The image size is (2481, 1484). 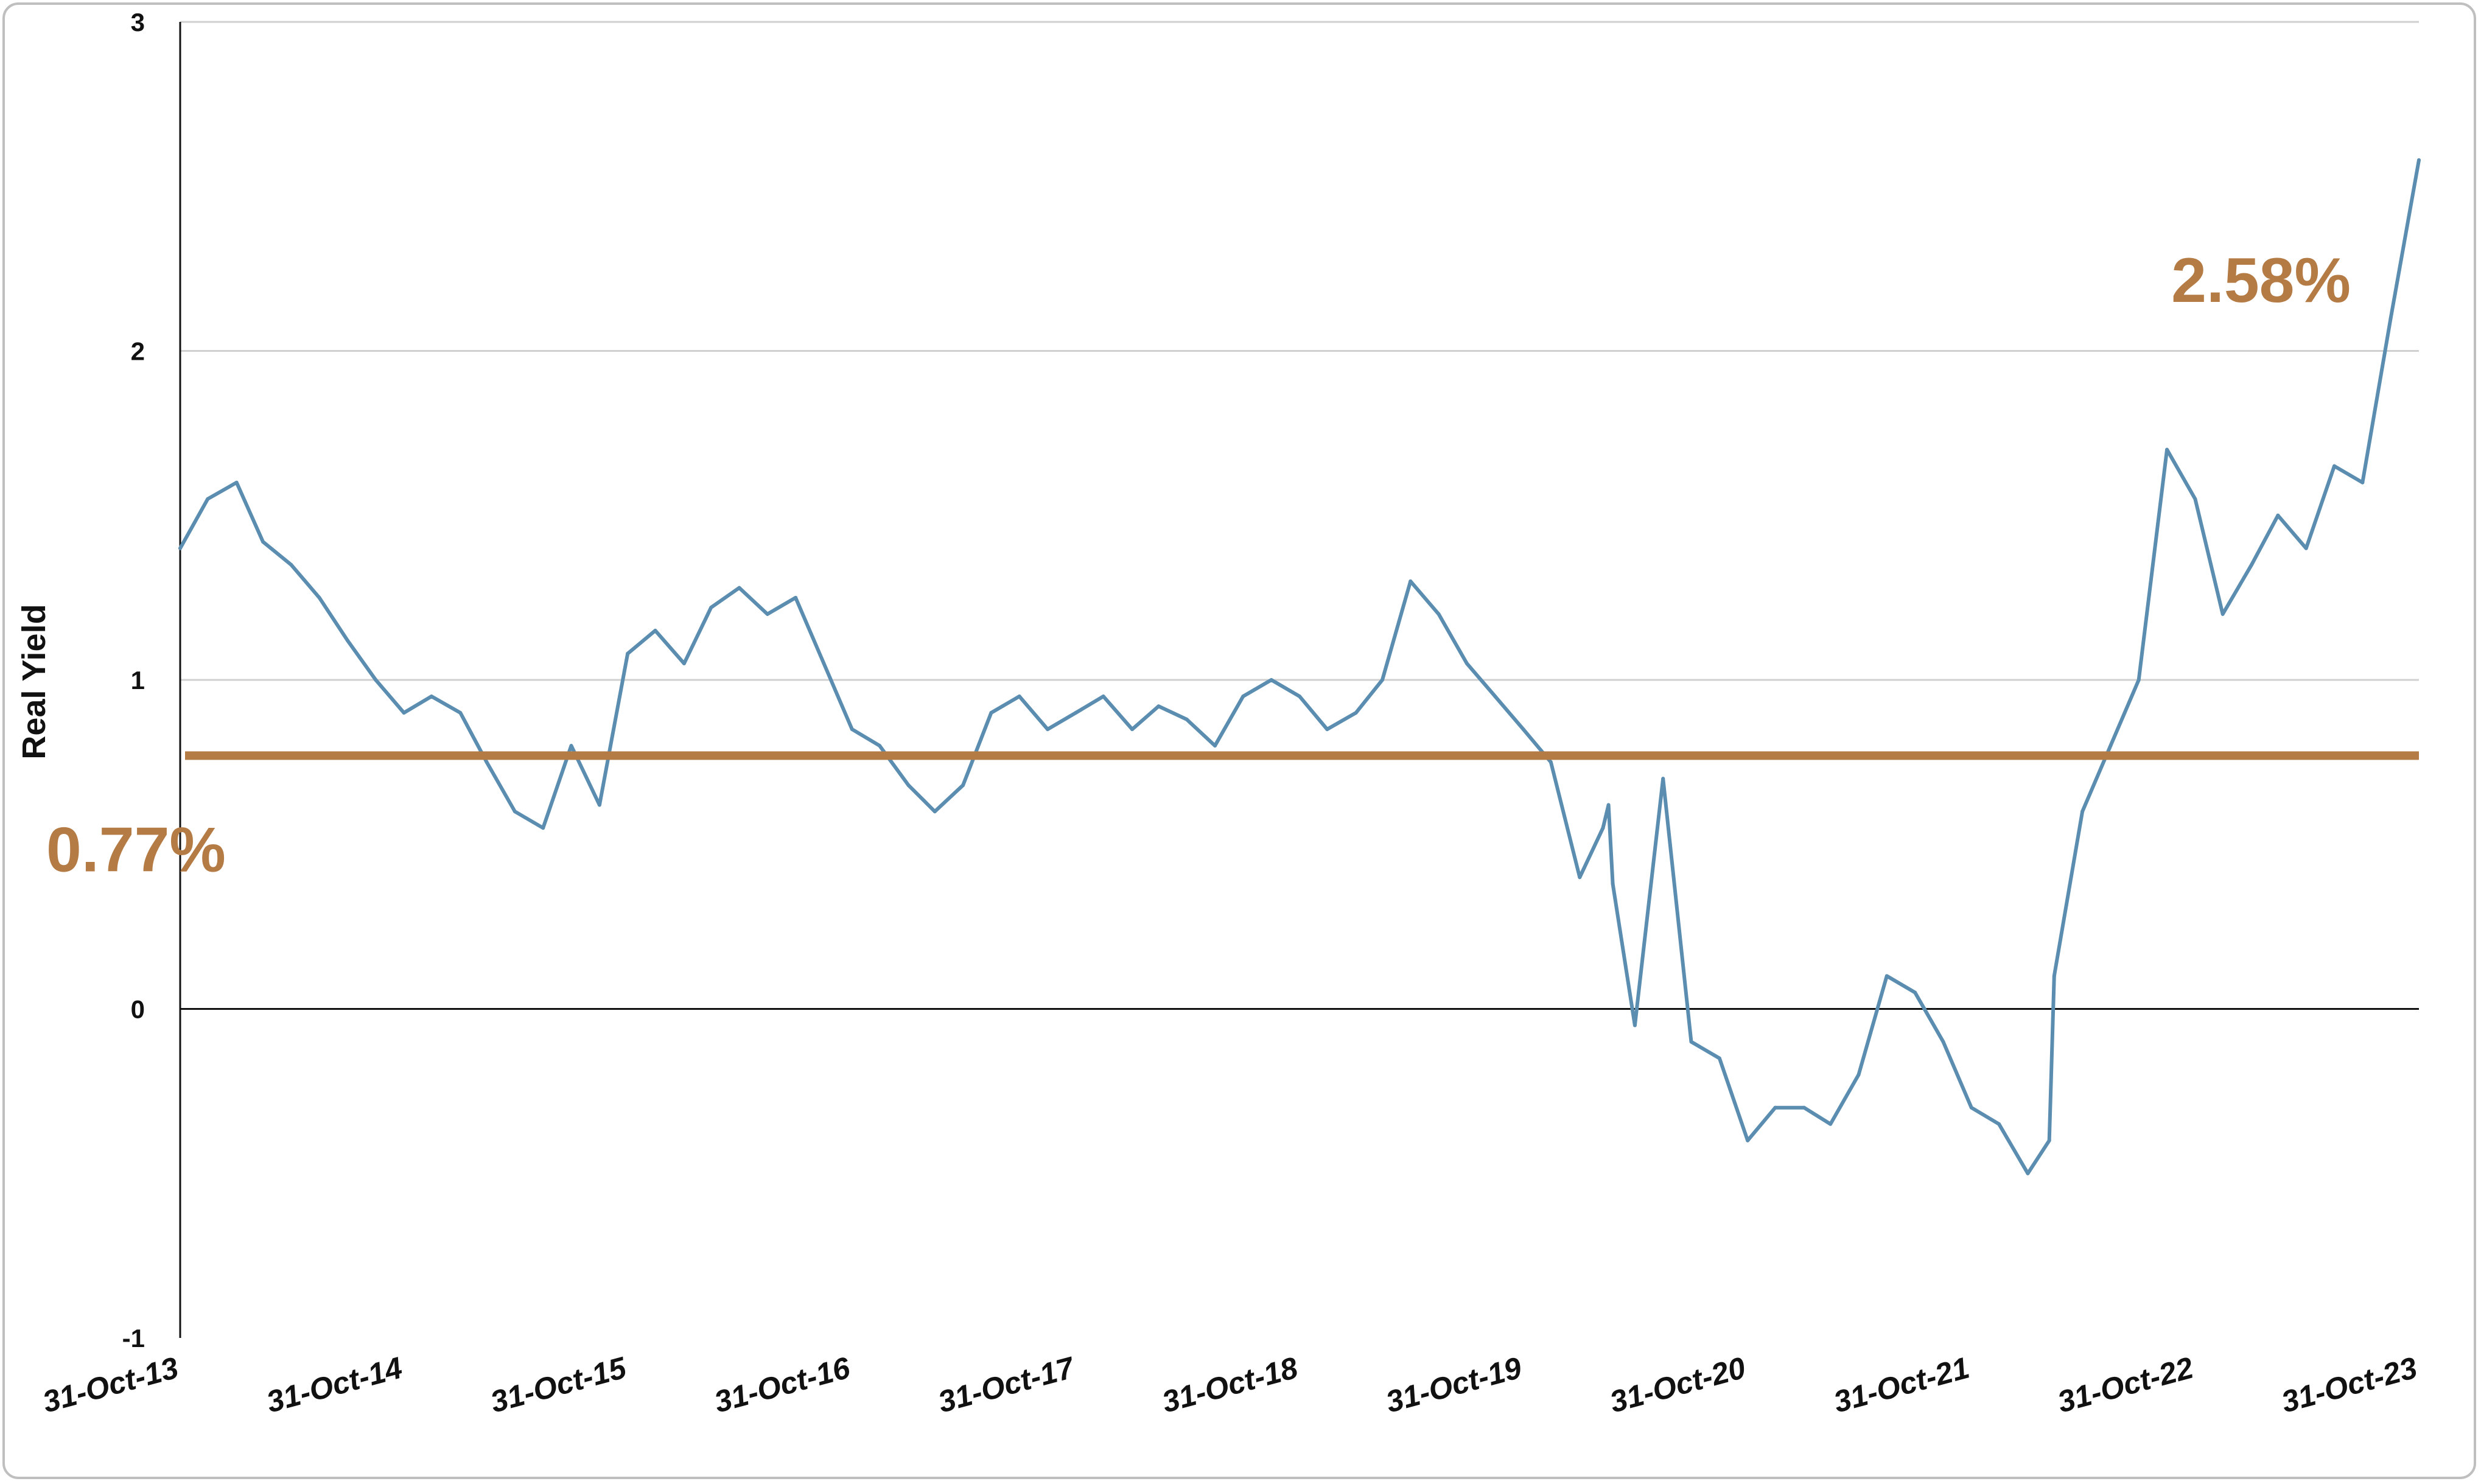 I want to click on x-tick-label-6: 31-Oct-19, so click(x=1453, y=1384).